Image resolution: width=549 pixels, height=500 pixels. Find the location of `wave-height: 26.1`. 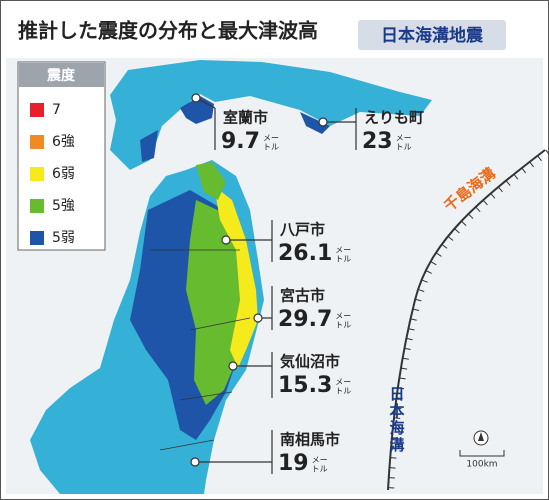

wave-height: 26.1 is located at coordinates (305, 253).